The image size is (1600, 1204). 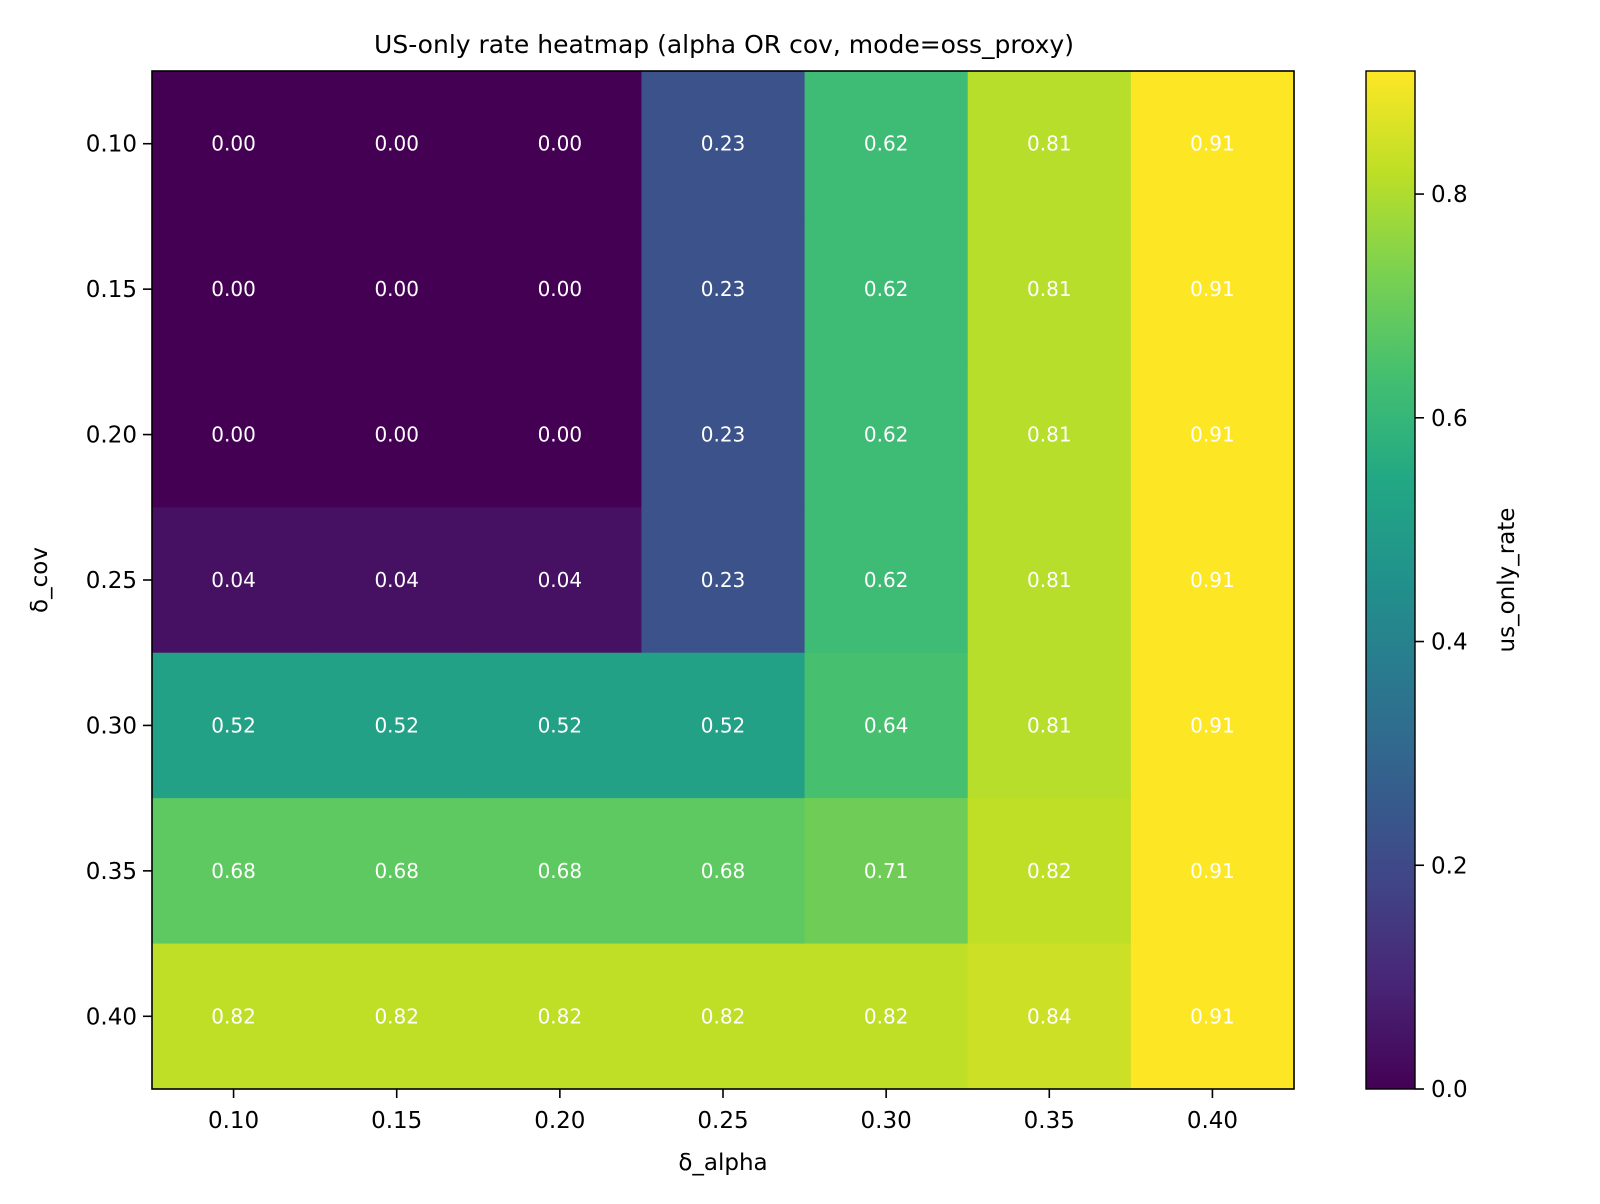 I want to click on cell-value-label: 0.84, so click(x=1049, y=1016).